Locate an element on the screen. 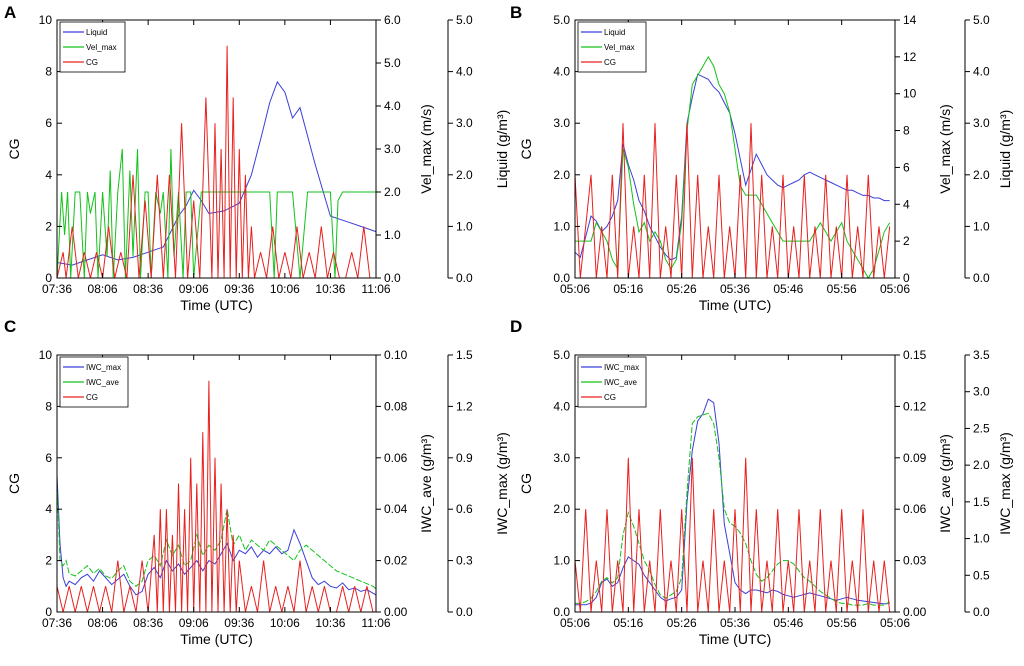 The height and width of the screenshot is (666, 1024). right-tick-label: 1.2 is located at coordinates (464, 406).